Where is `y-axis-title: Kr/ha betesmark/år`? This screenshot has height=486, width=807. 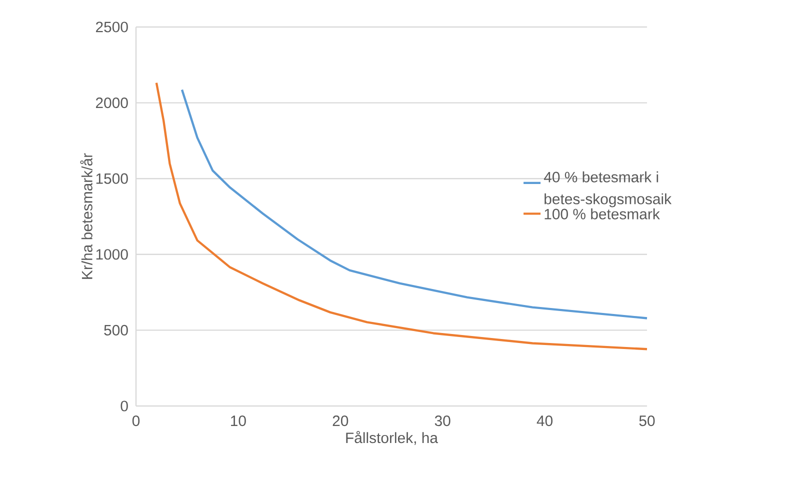 y-axis-title: Kr/ha betesmark/år is located at coordinates (86, 216).